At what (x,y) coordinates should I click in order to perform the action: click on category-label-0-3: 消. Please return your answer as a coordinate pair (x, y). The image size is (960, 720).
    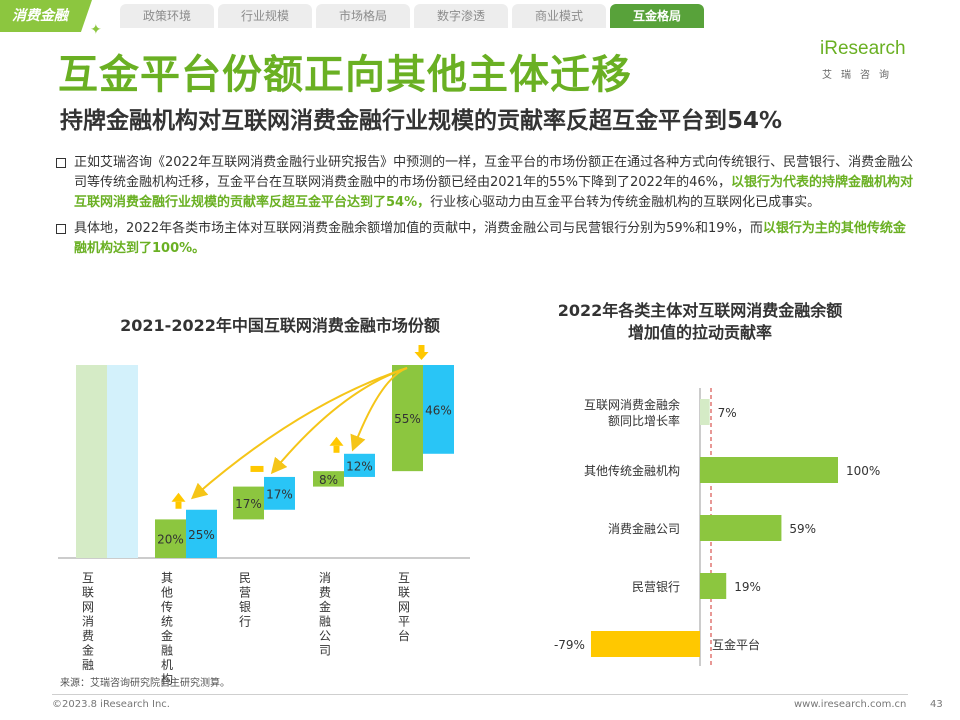
    Looking at the image, I should click on (88, 622).